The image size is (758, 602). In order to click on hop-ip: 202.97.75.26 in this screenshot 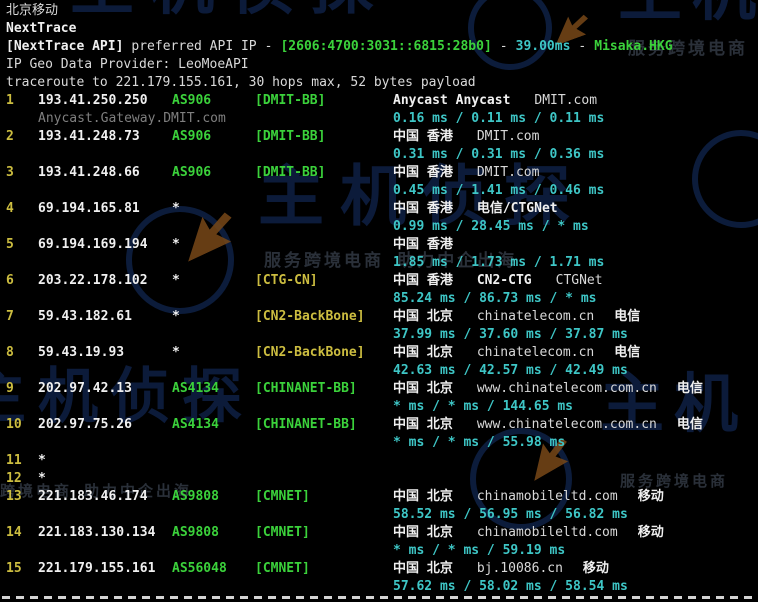, I will do `click(85, 424)`.